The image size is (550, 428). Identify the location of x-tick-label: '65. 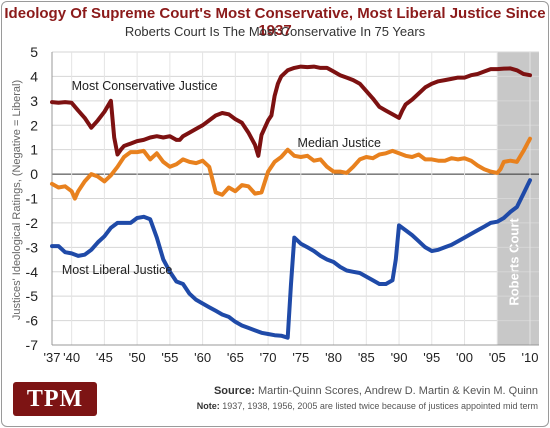
(235, 357).